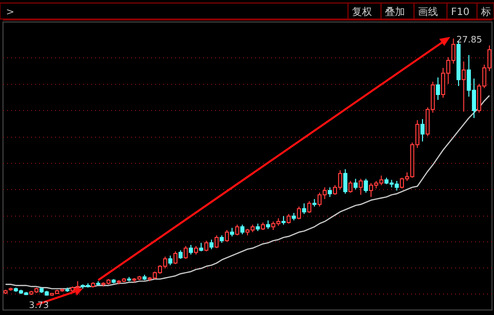 The width and height of the screenshot is (494, 315). I want to click on annotation: 3.73, so click(38, 305).